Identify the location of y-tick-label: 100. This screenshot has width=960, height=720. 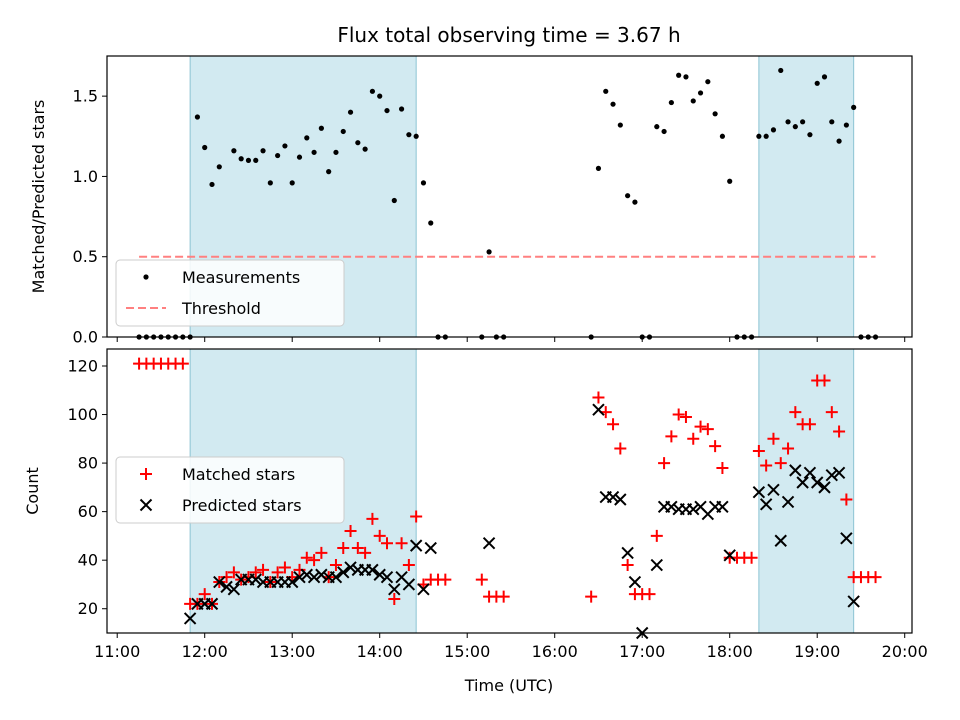
(82, 414).